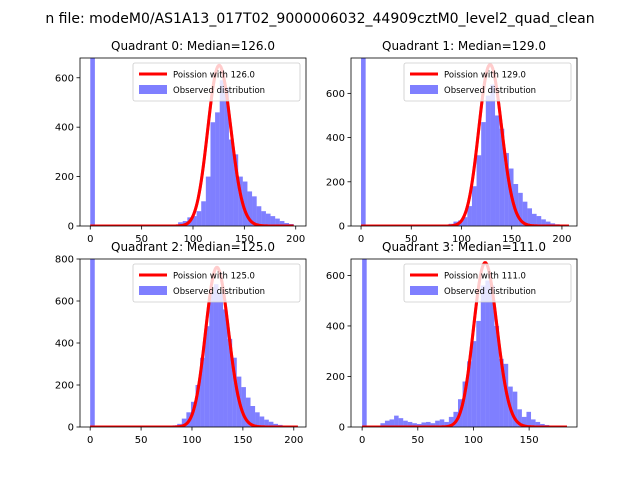 This screenshot has height=480, width=640. I want to click on x-tick-label: 150, so click(511, 239).